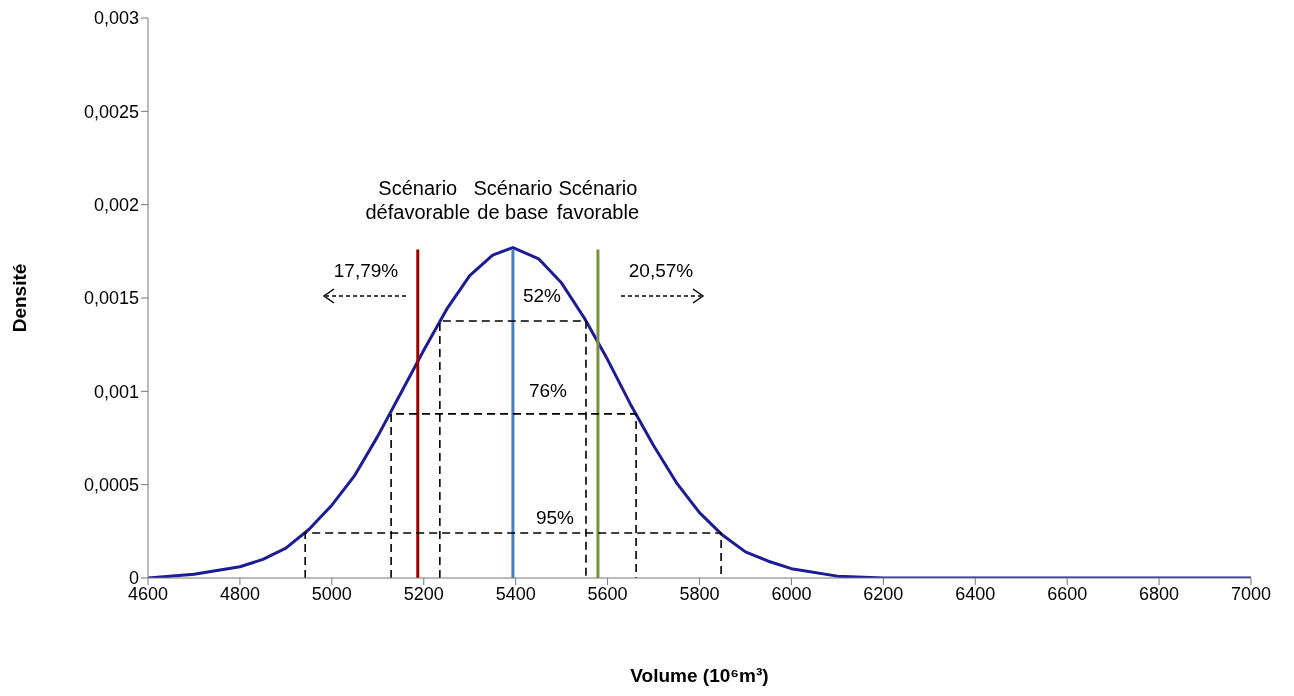  I want to click on y-tick-label: 0,0005, so click(111, 485).